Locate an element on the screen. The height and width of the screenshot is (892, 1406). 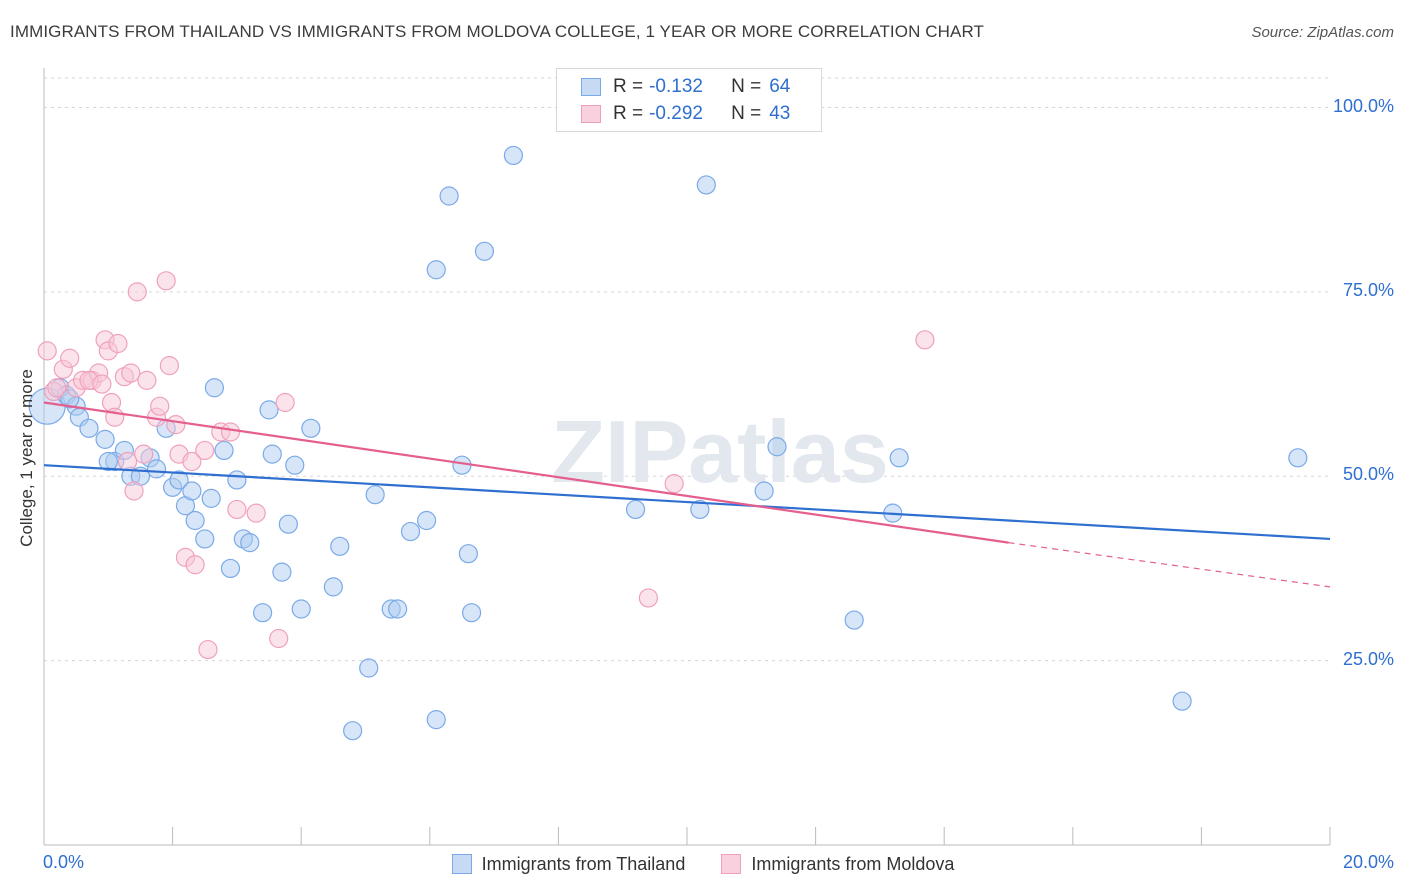
y-tick-label: 25.0% is located at coordinates (1368, 658).